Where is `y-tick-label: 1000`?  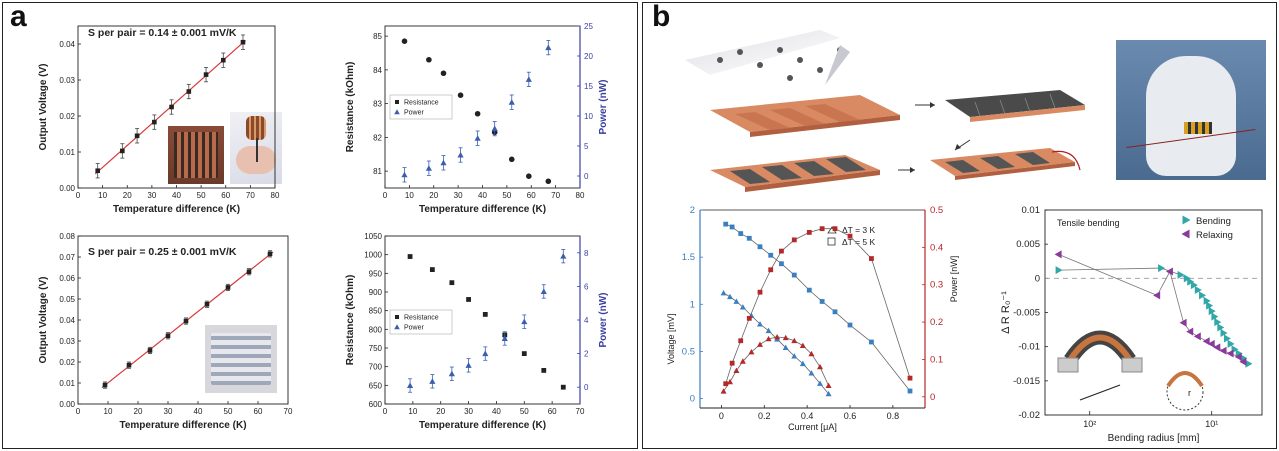 y-tick-label: 1000 is located at coordinates (373, 255).